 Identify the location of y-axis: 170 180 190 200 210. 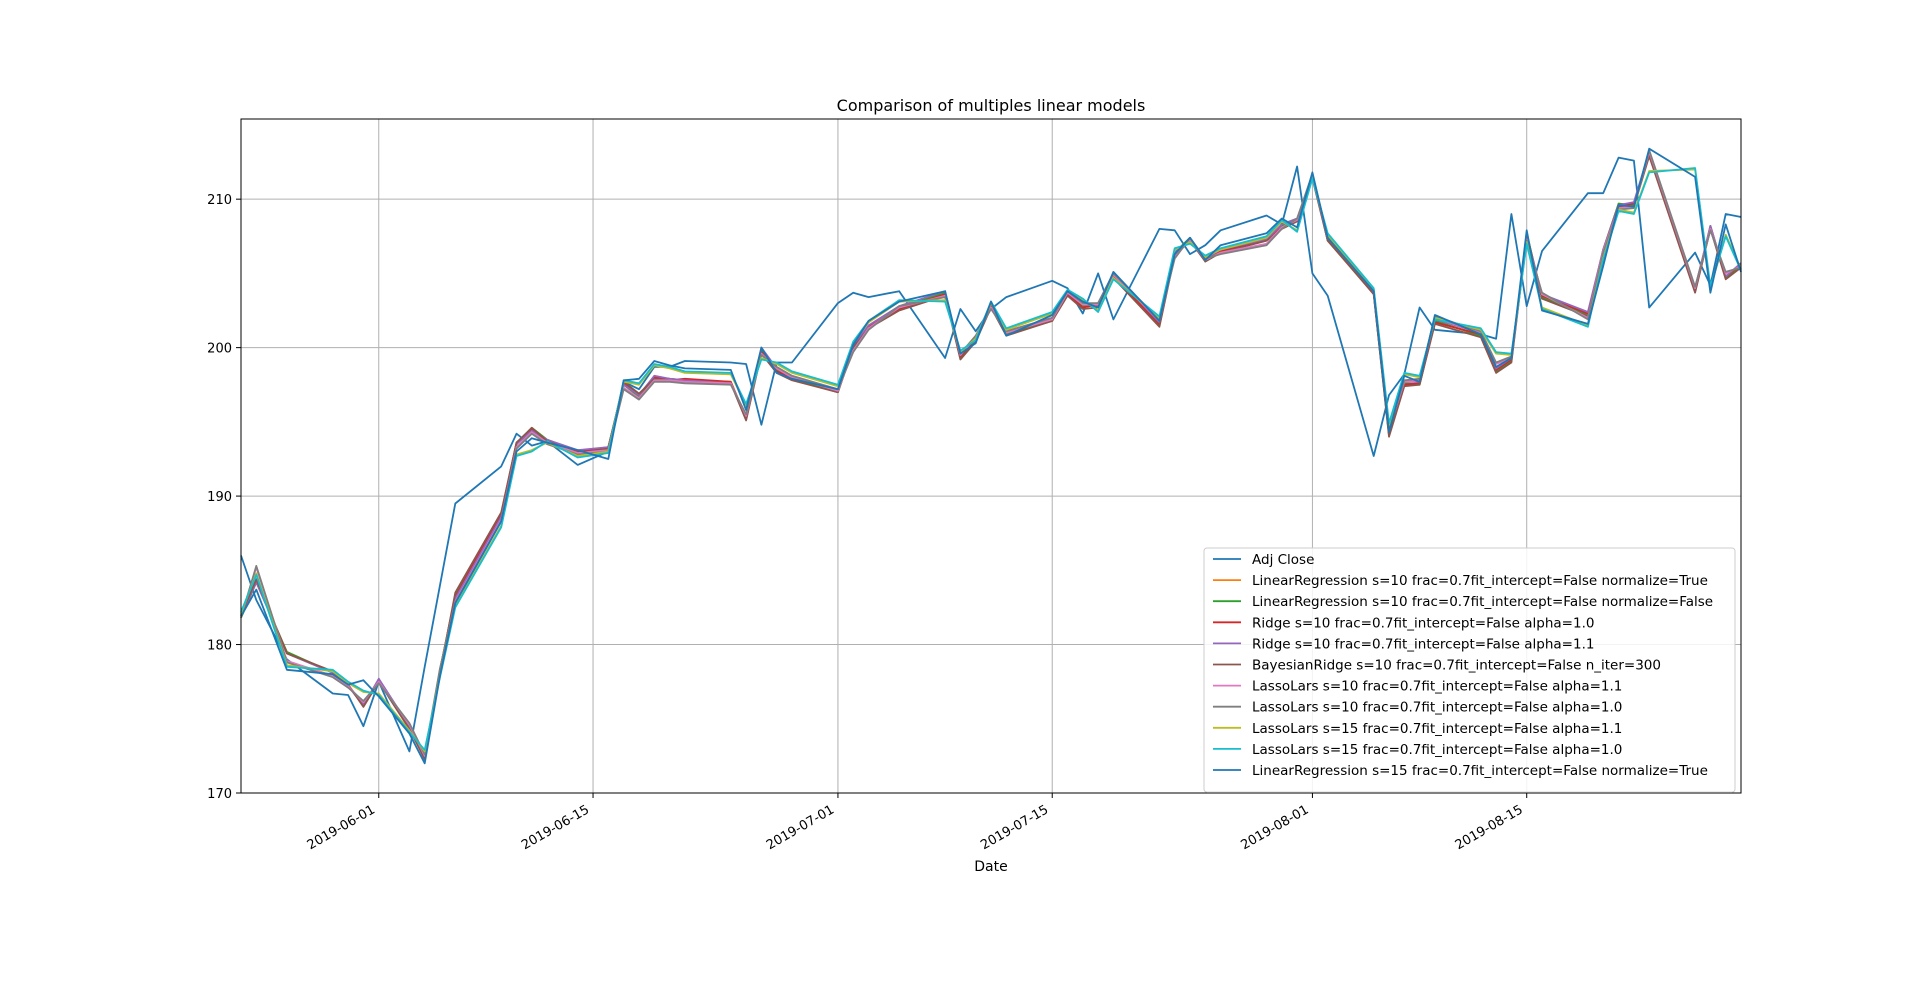
(224, 497).